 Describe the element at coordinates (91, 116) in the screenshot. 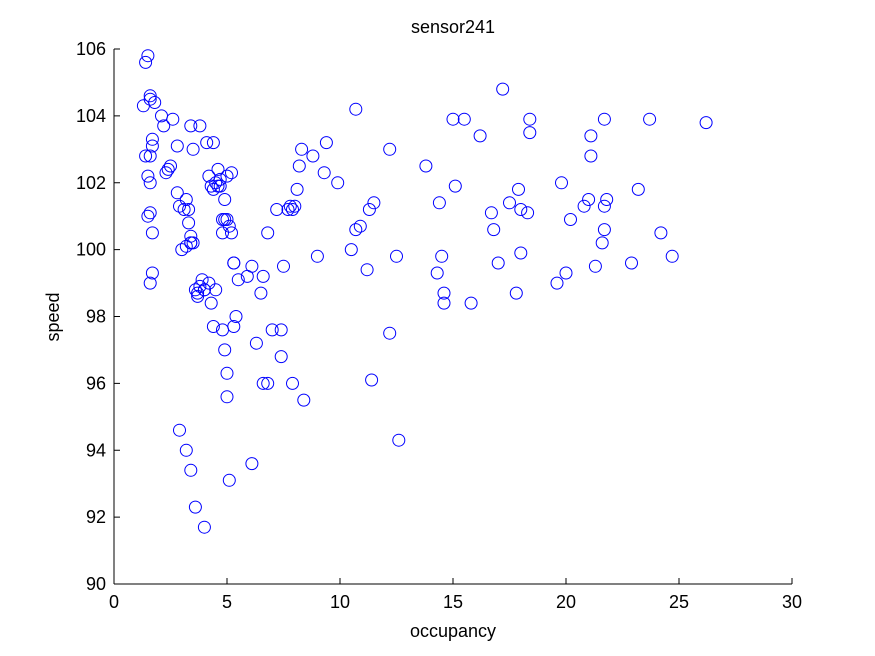

I see `y-tick-label: 104` at that location.